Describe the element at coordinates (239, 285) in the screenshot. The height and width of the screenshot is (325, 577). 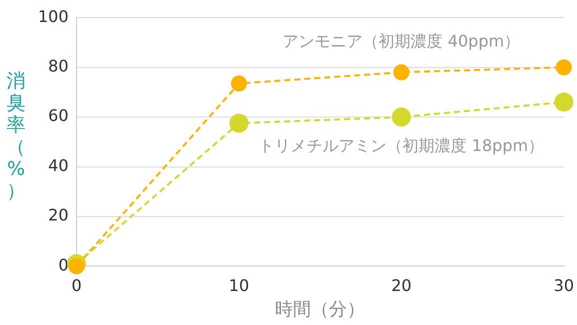
I see `x-tick-label: 10` at that location.